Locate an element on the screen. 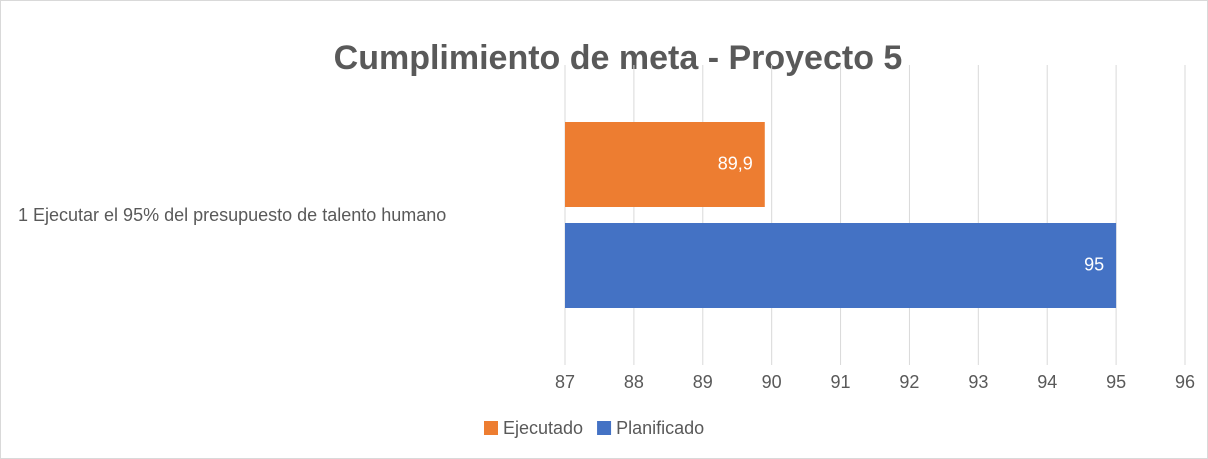 Image resolution: width=1208 pixels, height=459 pixels. x-tick-label: 89 is located at coordinates (703, 382).